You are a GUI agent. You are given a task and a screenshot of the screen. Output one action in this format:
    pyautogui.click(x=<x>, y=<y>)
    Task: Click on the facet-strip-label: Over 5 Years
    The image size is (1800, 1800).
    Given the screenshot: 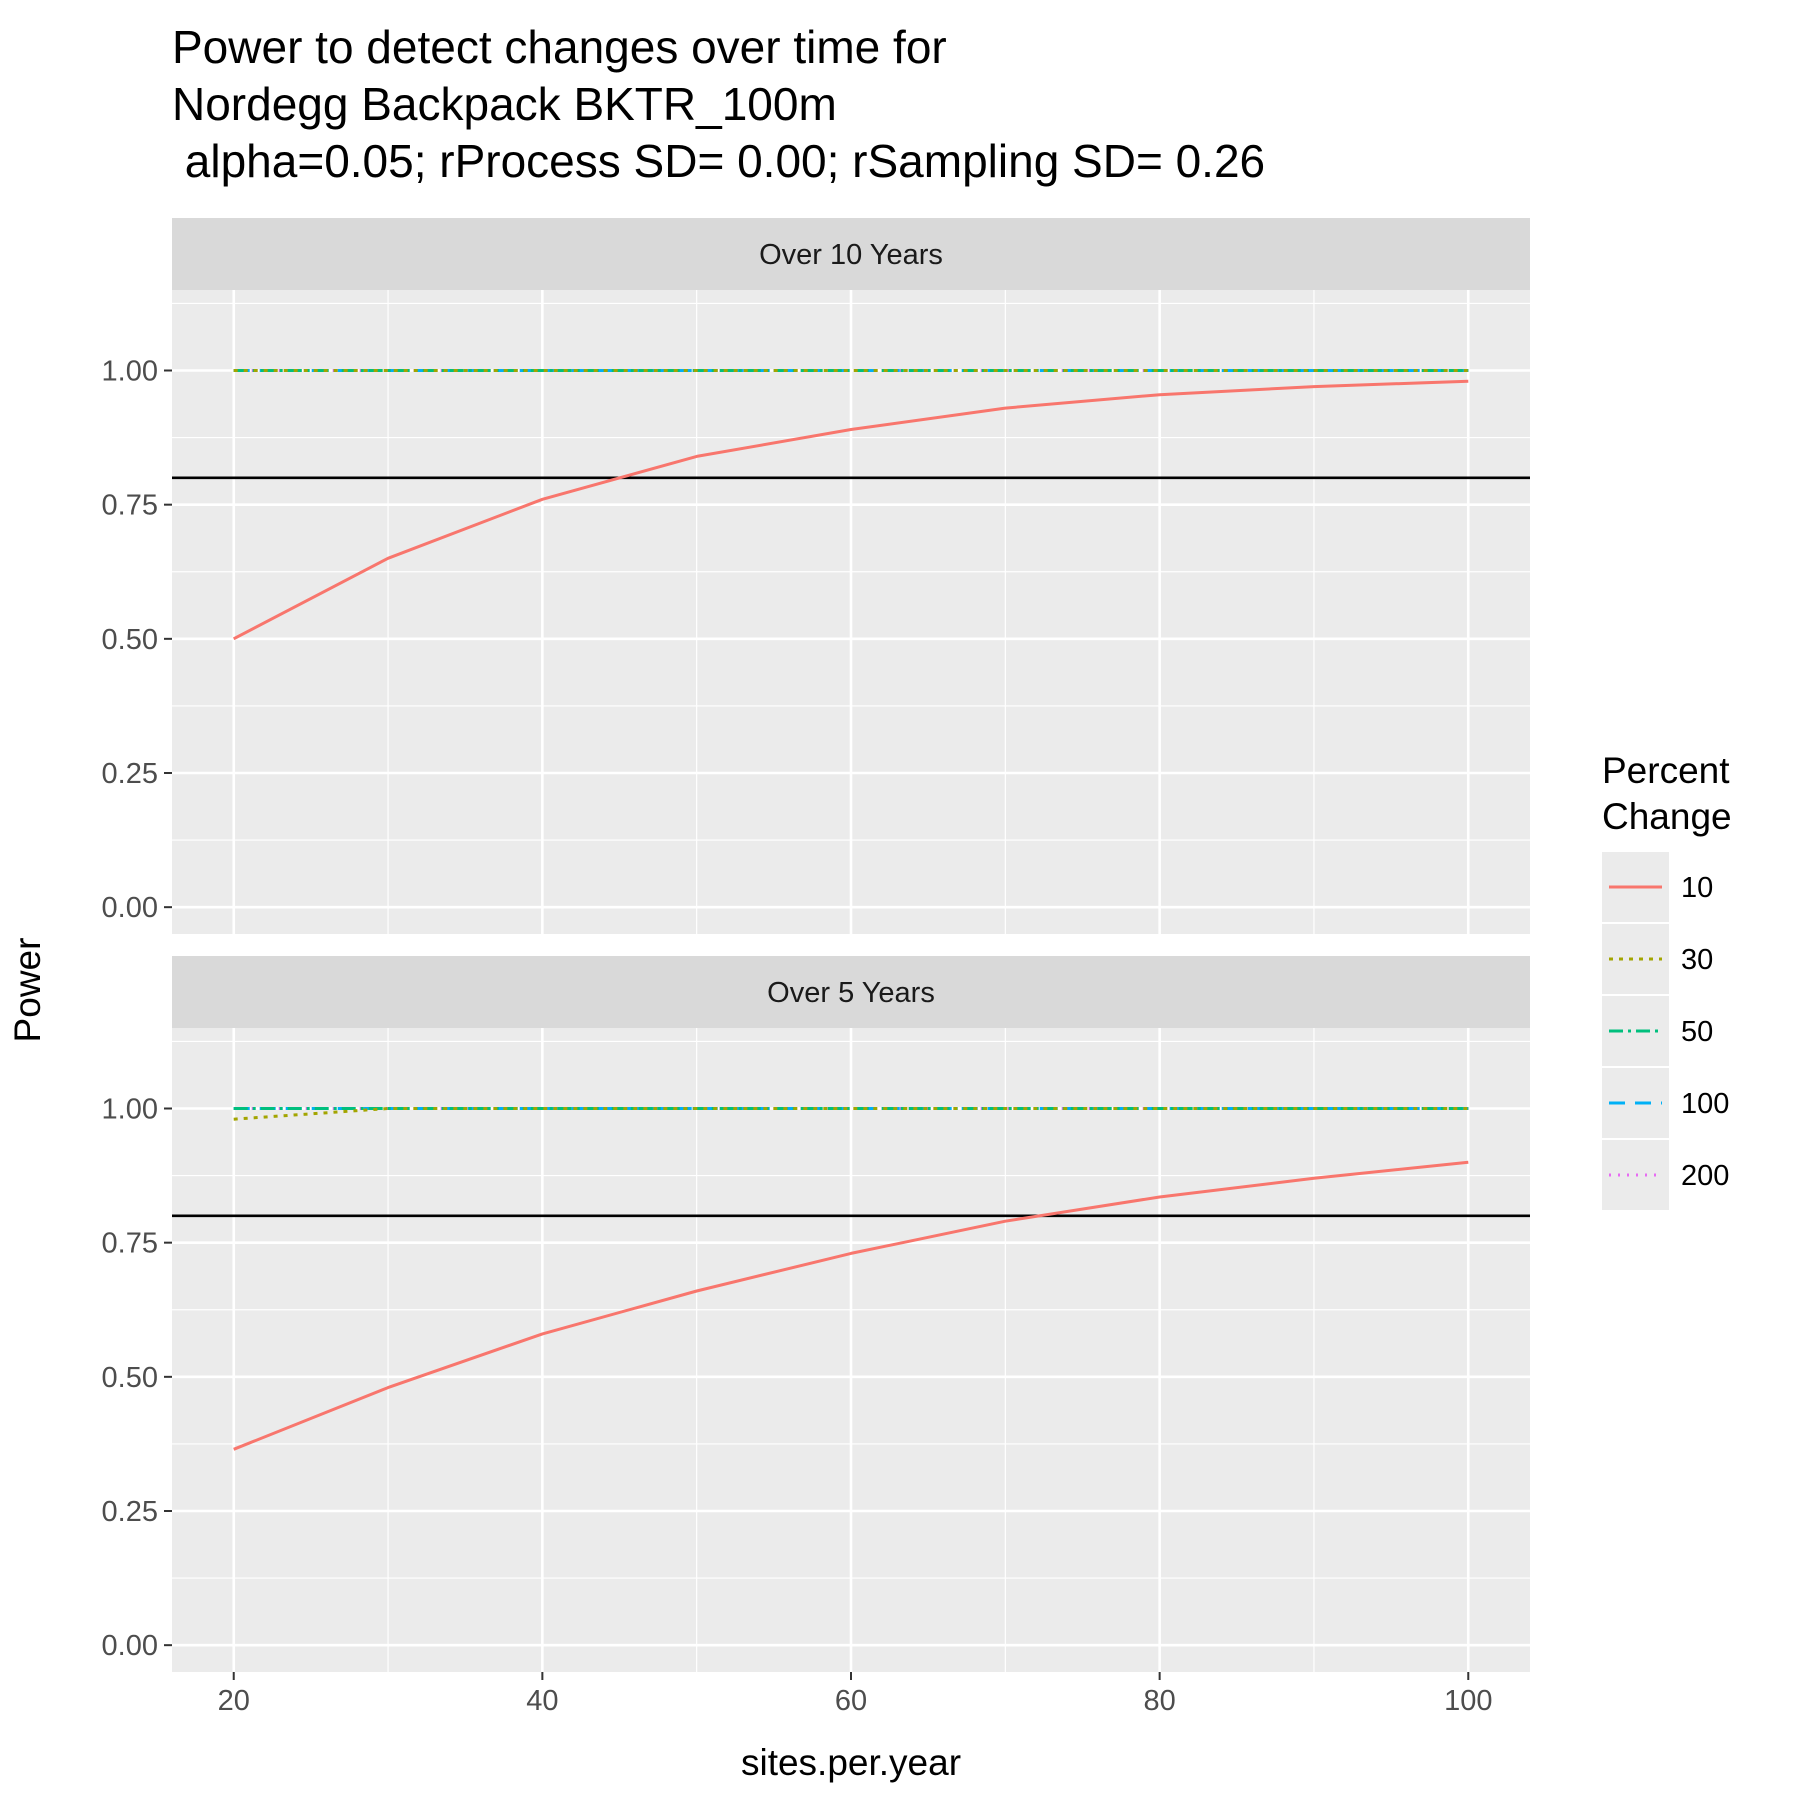 What is the action you would take?
    pyautogui.click(x=851, y=993)
    